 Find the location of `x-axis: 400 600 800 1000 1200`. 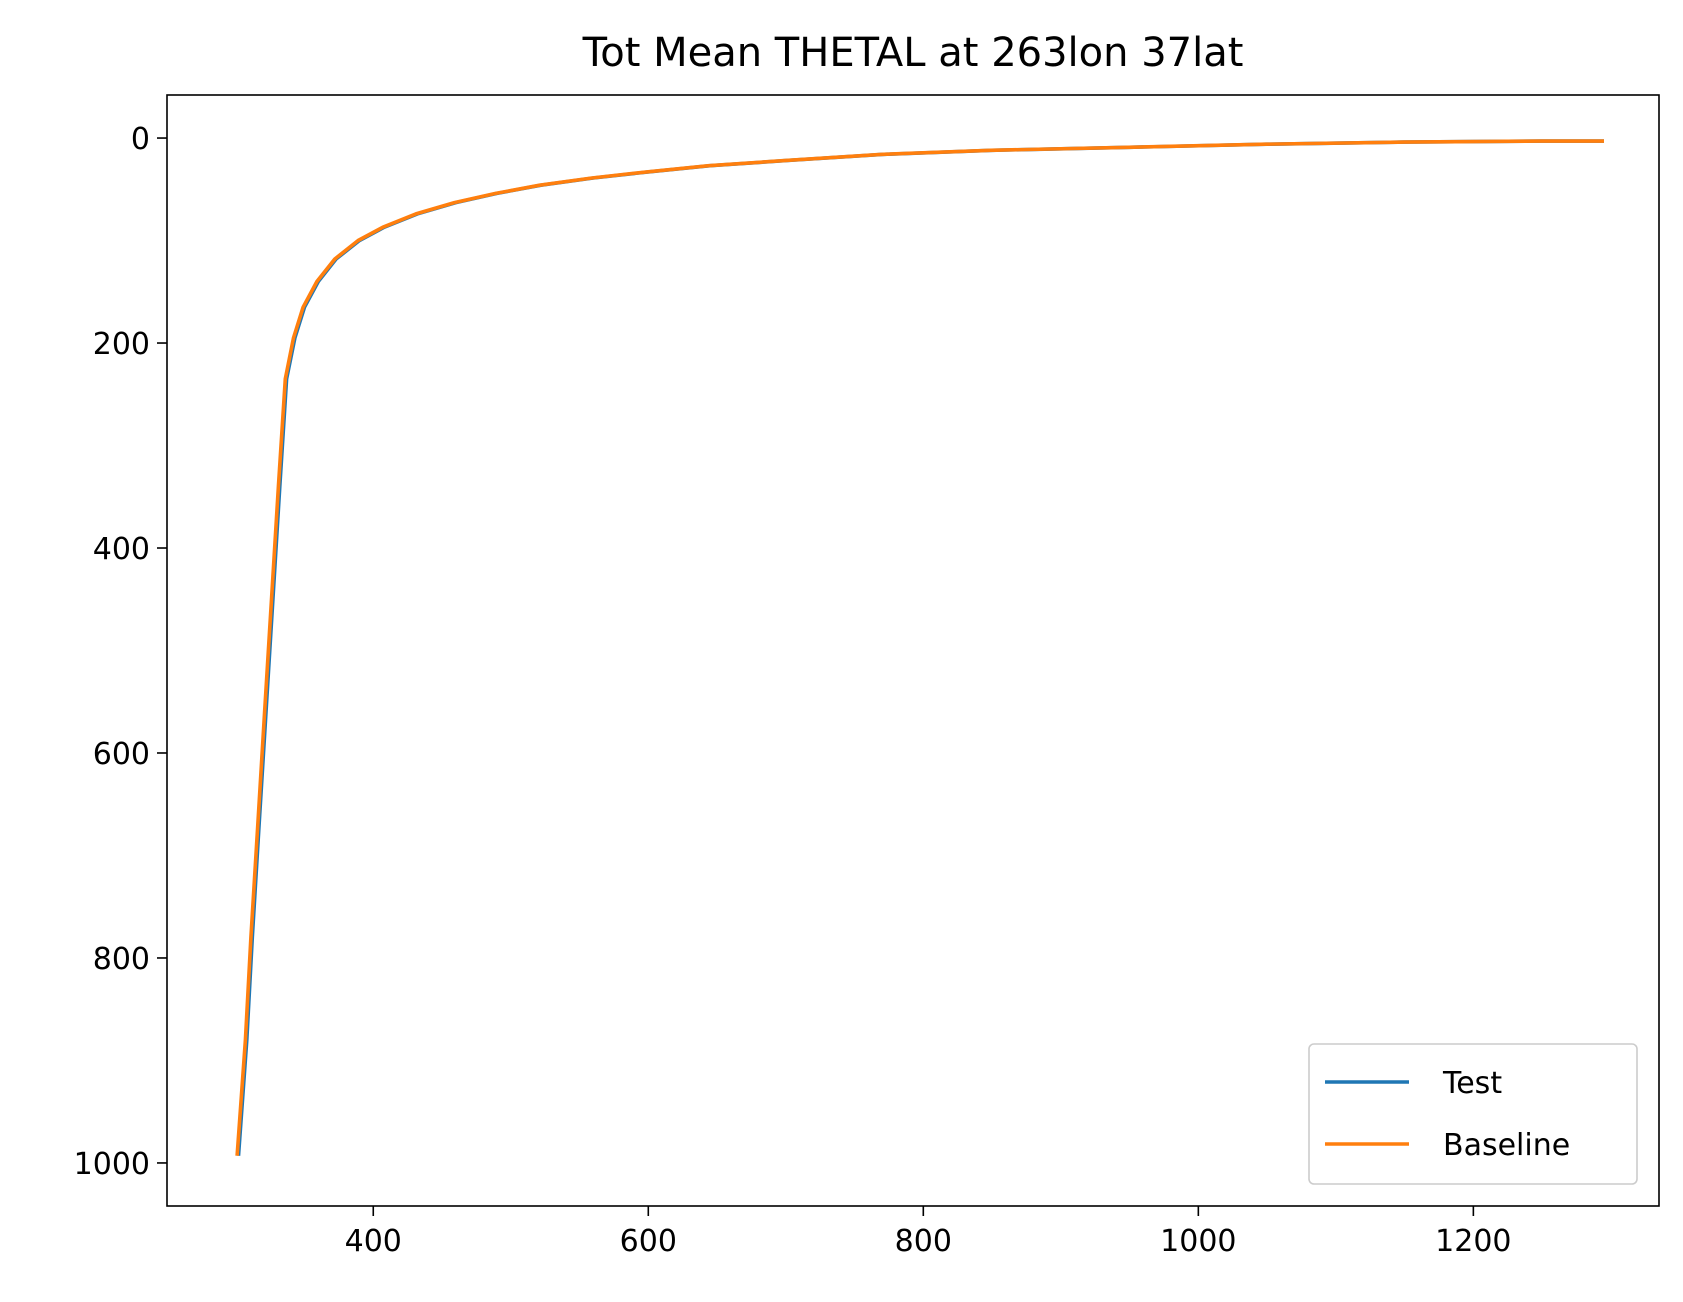

x-axis: 400 600 800 1000 1200 is located at coordinates (928, 1232).